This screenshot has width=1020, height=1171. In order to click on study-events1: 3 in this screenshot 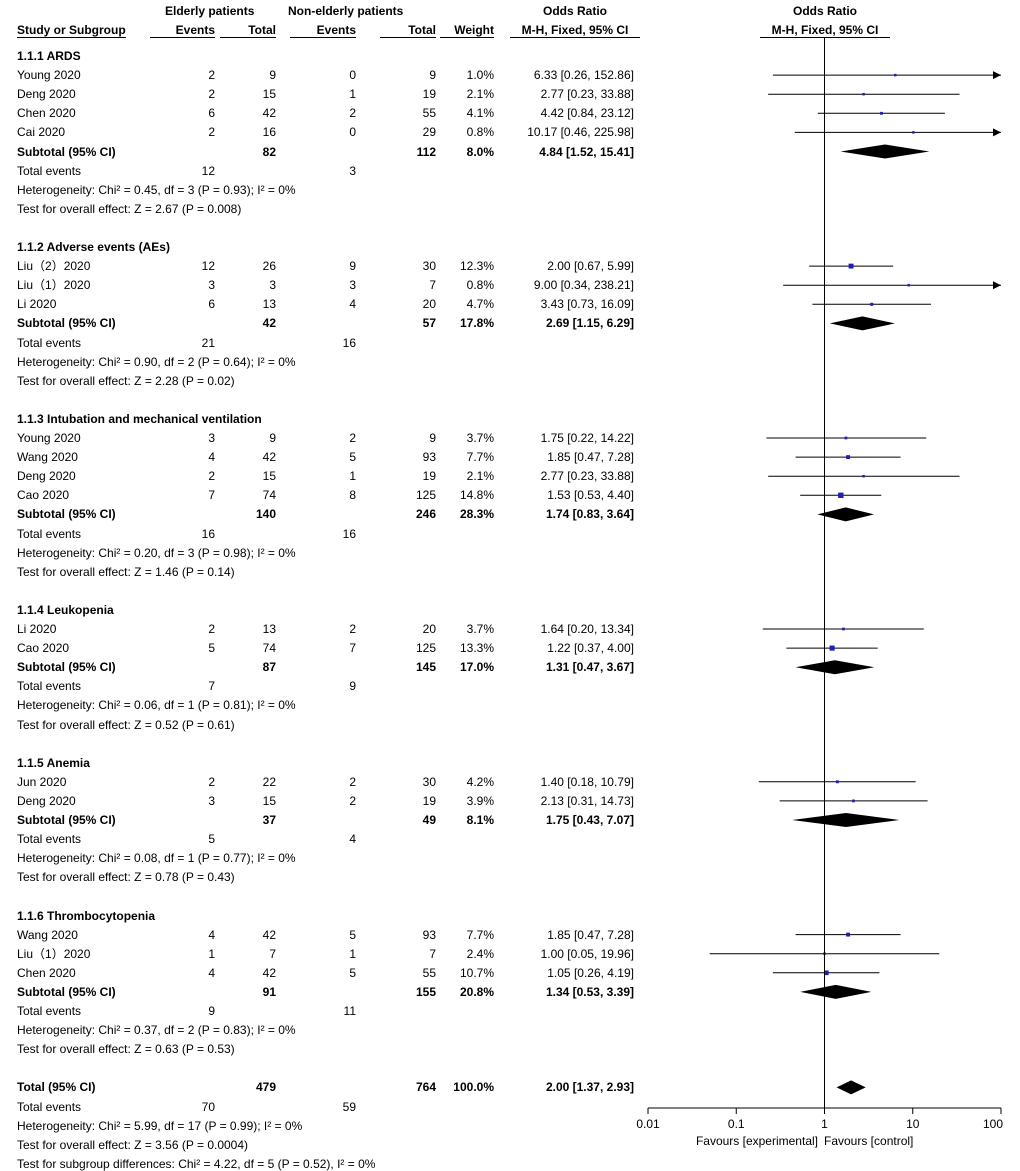, I will do `click(211, 438)`.